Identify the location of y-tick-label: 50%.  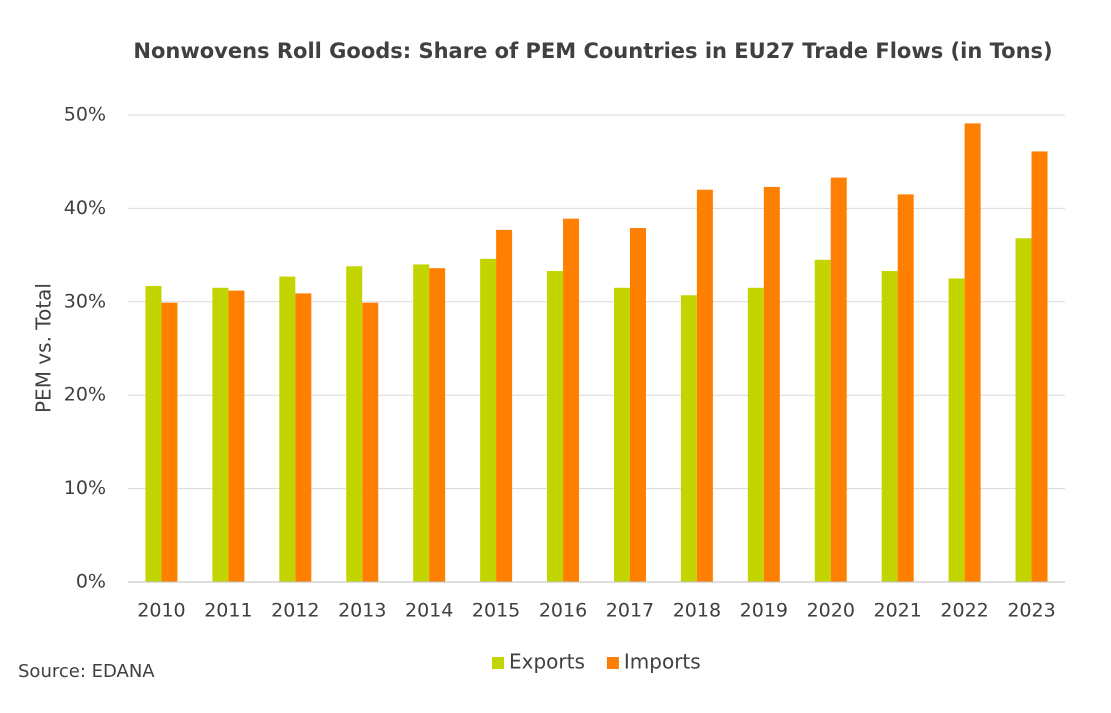
(85, 115).